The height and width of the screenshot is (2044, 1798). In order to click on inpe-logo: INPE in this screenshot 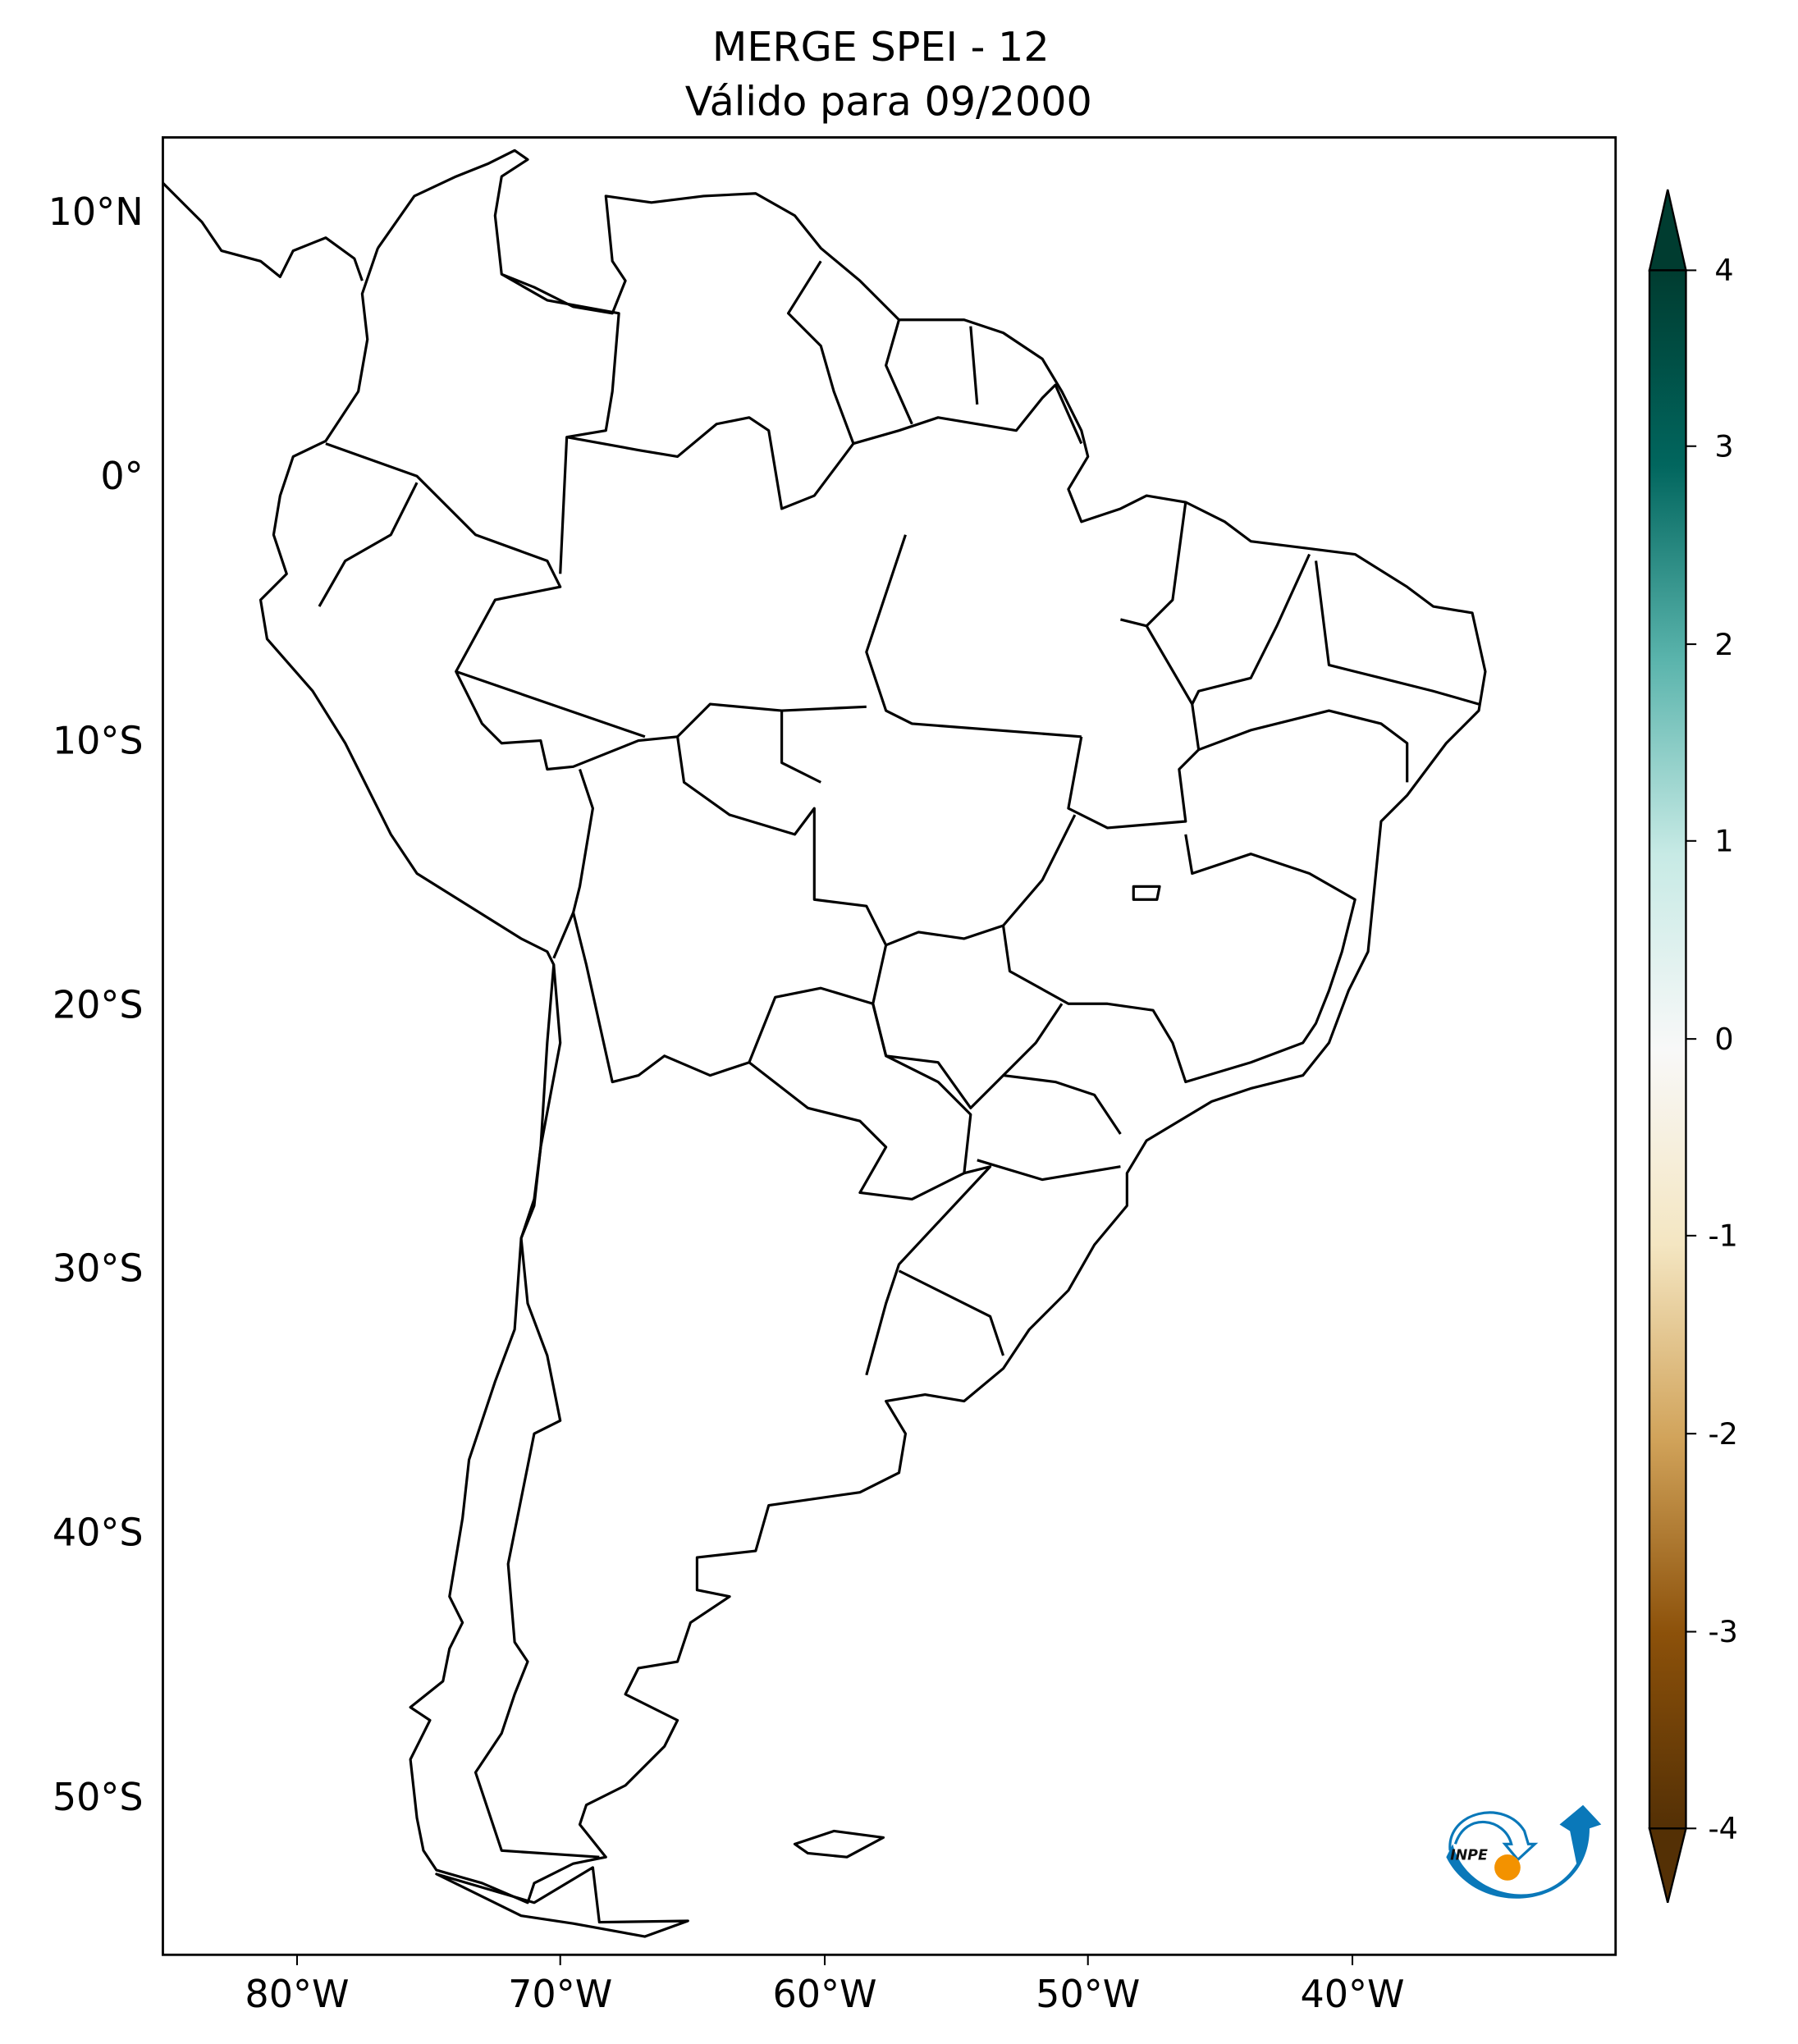, I will do `click(1524, 1851)`.